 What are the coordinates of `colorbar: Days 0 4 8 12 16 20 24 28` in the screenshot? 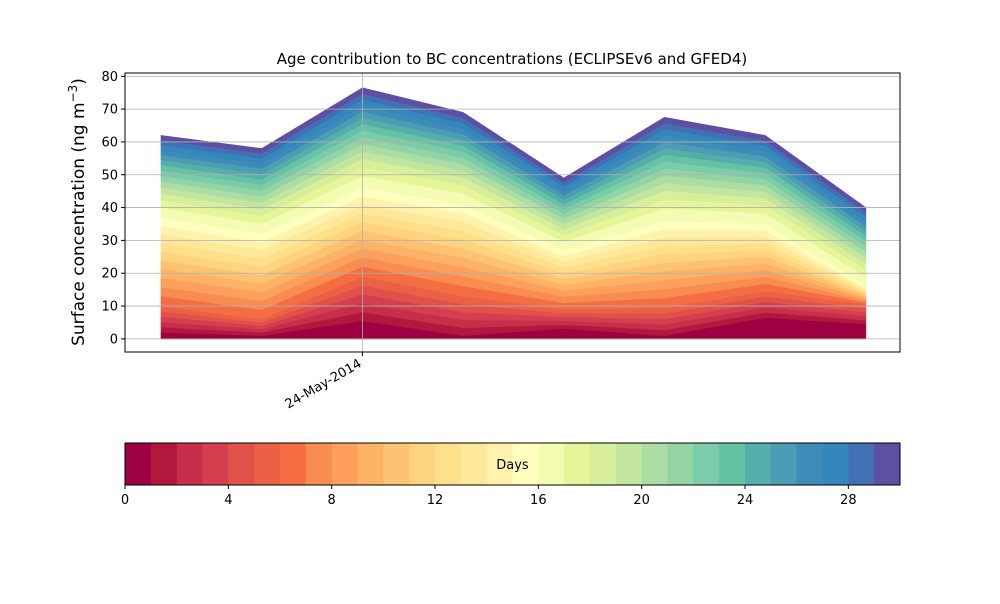 It's located at (511, 475).